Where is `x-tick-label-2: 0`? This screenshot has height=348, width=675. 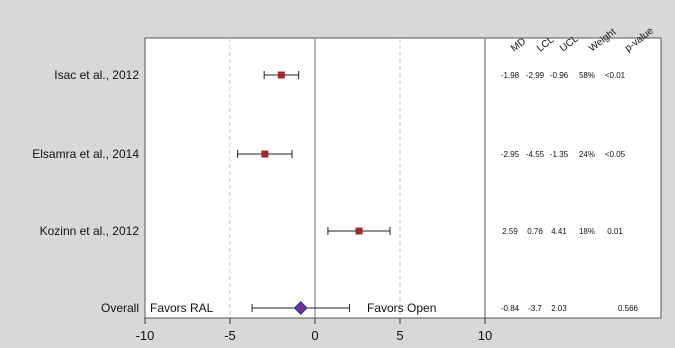 x-tick-label-2: 0 is located at coordinates (314, 335).